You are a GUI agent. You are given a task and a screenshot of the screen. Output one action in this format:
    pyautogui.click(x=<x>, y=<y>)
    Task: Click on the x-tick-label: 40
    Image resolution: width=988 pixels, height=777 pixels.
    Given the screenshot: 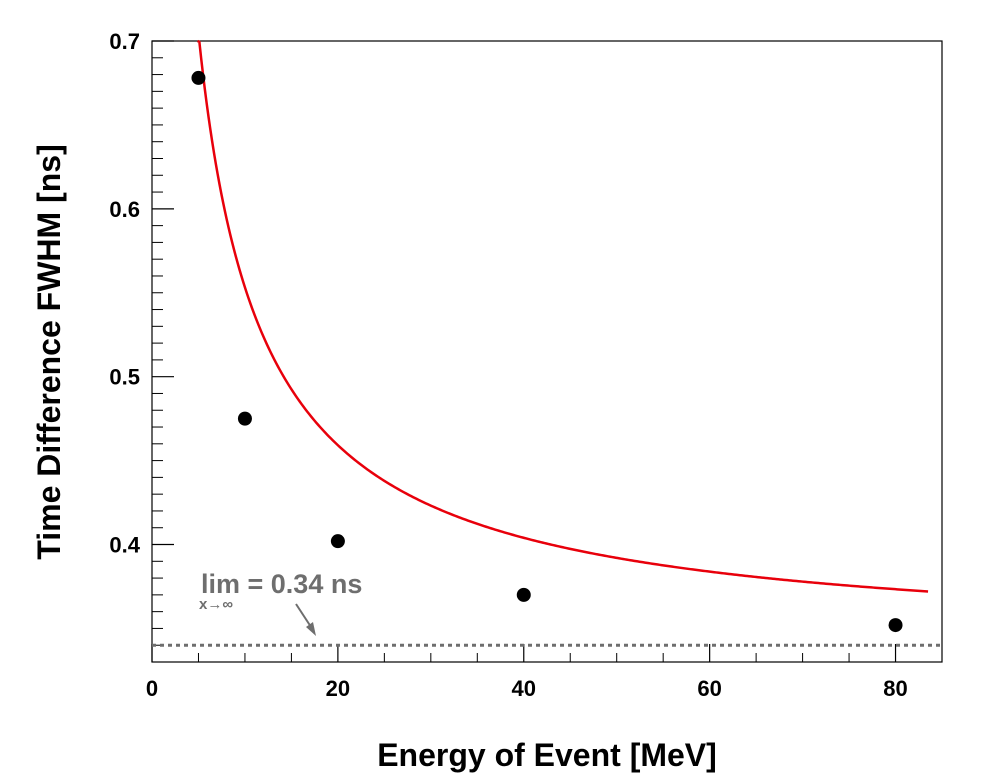 What is the action you would take?
    pyautogui.click(x=524, y=688)
    